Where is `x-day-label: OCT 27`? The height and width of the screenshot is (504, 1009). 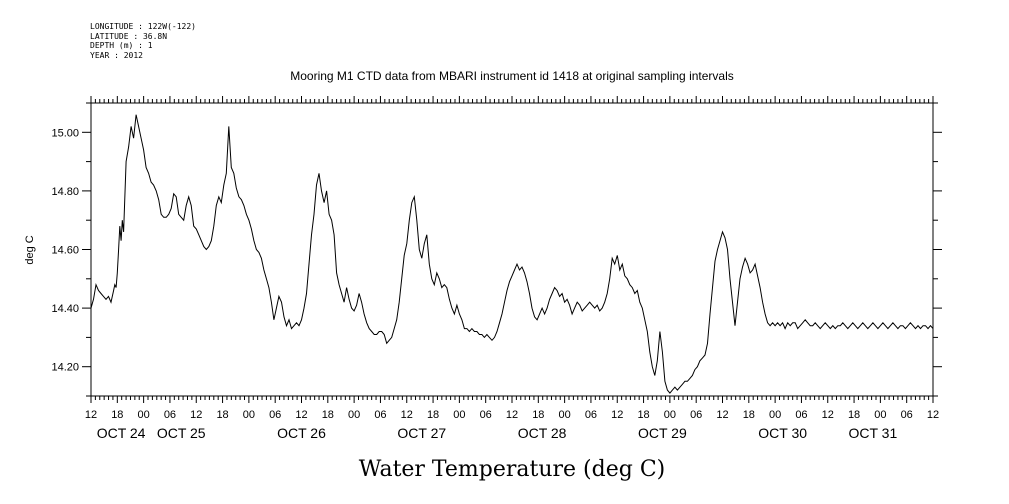
x-day-label: OCT 27 is located at coordinates (421, 433).